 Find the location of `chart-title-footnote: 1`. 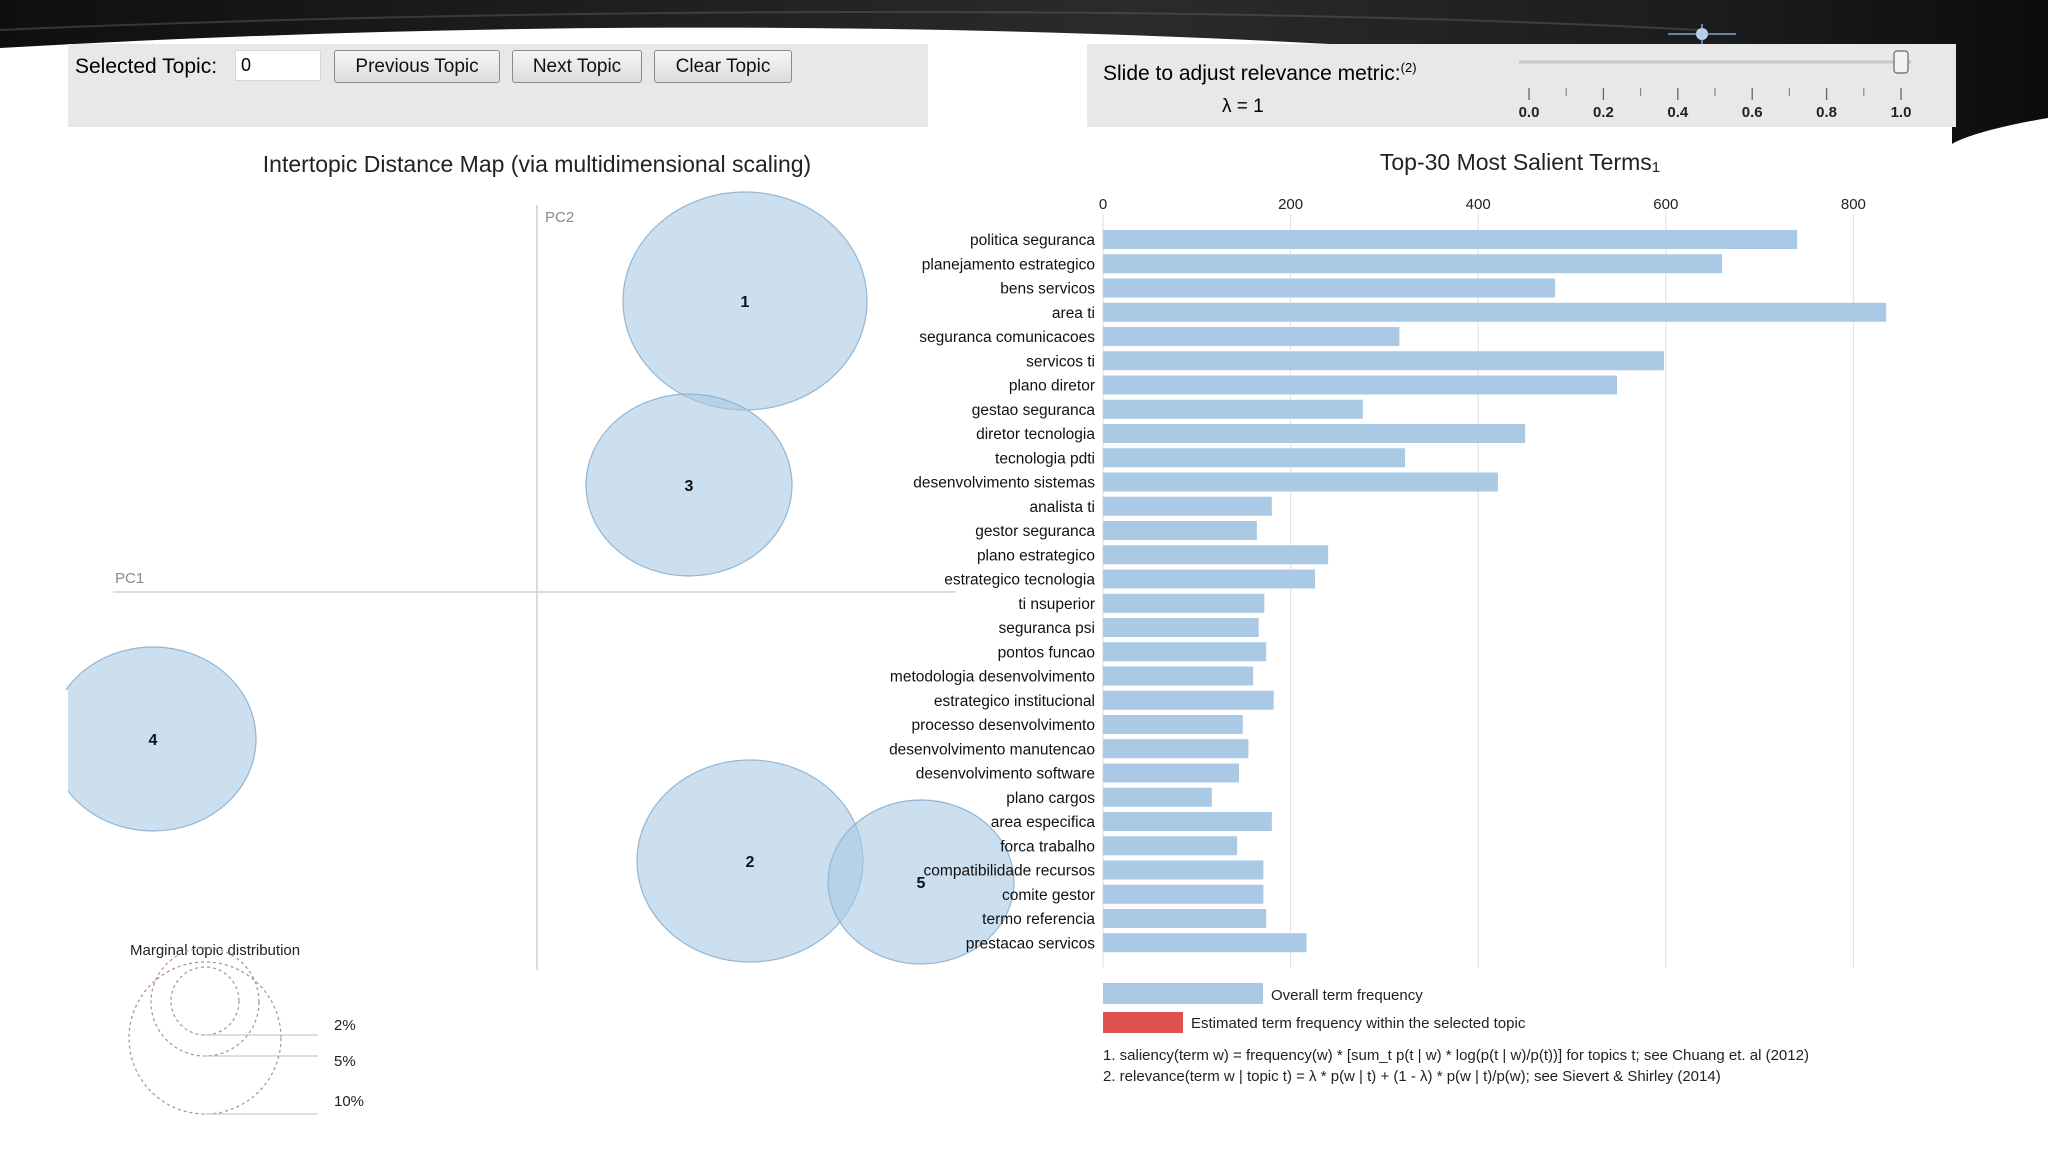

chart-title-footnote: 1 is located at coordinates (1656, 167).